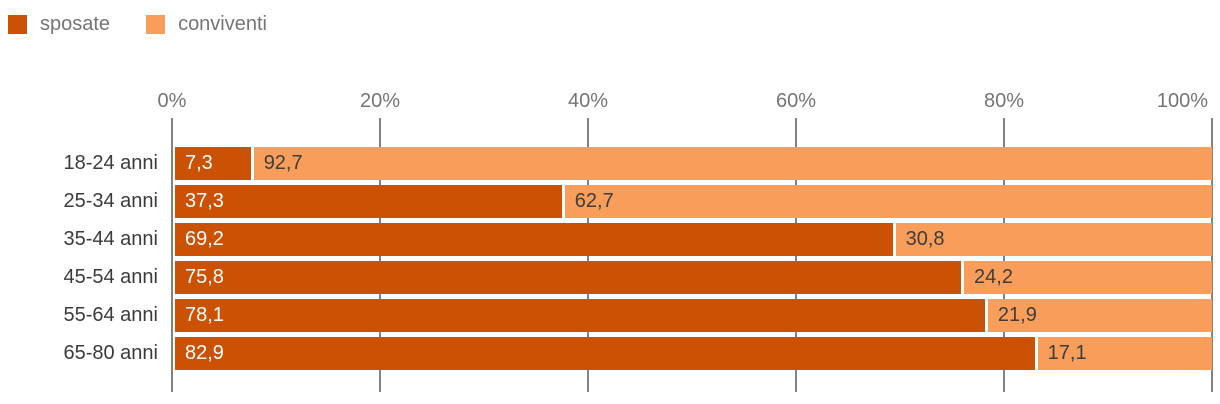  Describe the element at coordinates (605, 353) in the screenshot. I see `bar-segment-sposate: 82,9` at that location.